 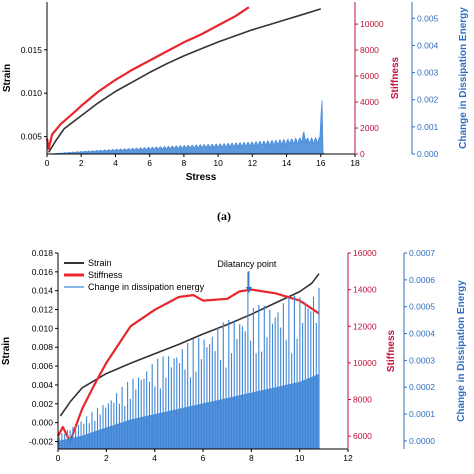 What do you see at coordinates (105, 275) in the screenshot?
I see `legend-label: Stiffness` at bounding box center [105, 275].